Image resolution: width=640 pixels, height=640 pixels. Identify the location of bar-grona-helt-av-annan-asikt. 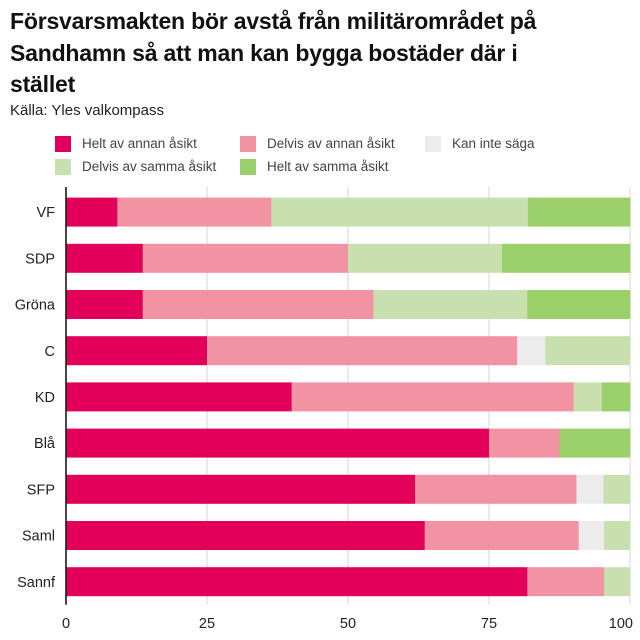
(105, 304).